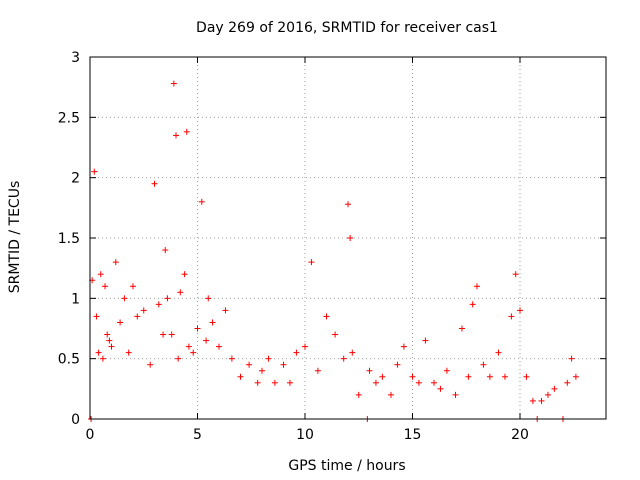 The image size is (640, 480). What do you see at coordinates (15, 237) in the screenshot?
I see `y-axis-label: SRMTID / TECUs` at bounding box center [15, 237].